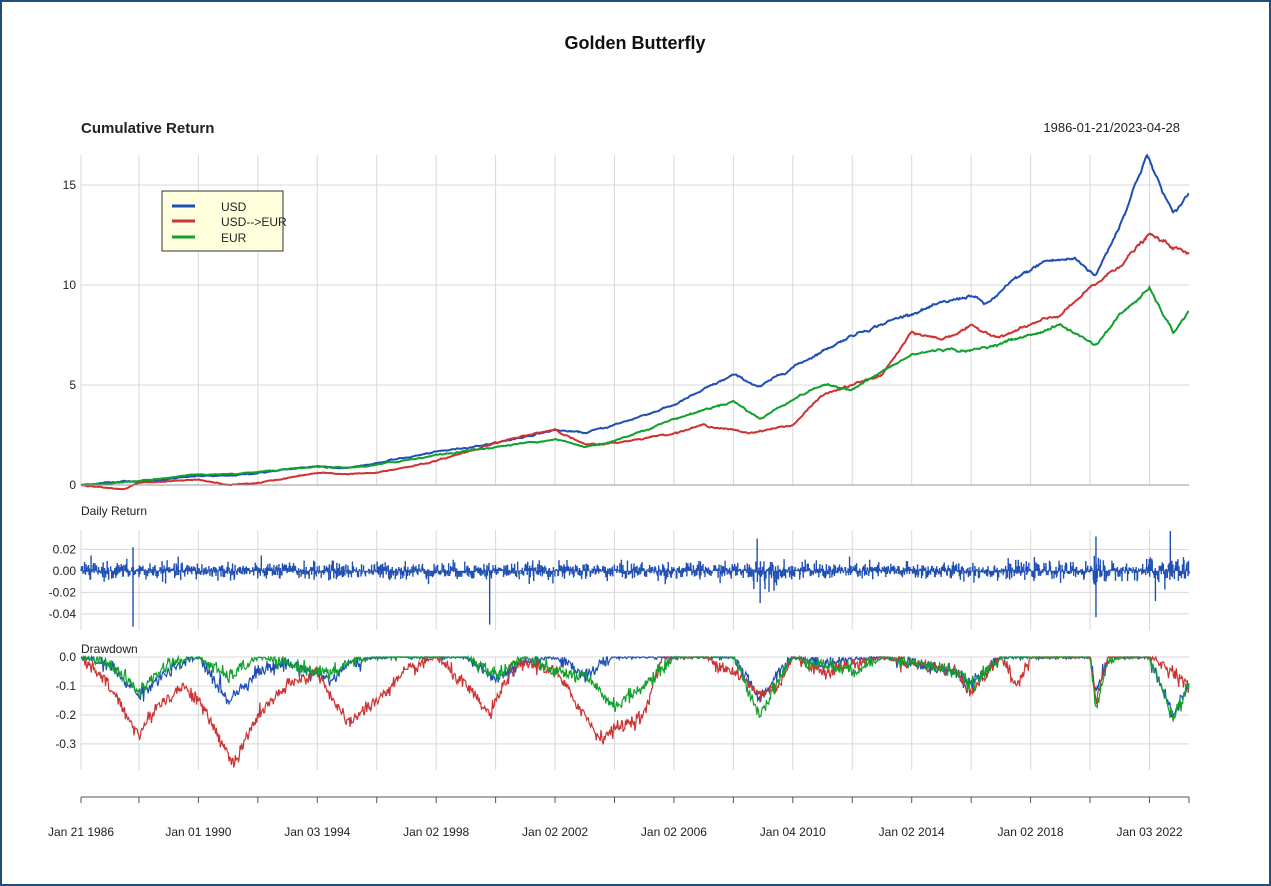 The image size is (1271, 886). I want to click on x-tick-label: Jan 21 1986, so click(81, 832).